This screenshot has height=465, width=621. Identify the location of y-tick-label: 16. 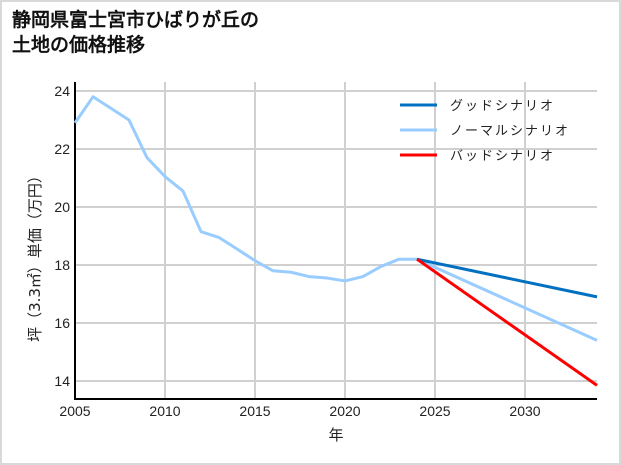
(62, 323).